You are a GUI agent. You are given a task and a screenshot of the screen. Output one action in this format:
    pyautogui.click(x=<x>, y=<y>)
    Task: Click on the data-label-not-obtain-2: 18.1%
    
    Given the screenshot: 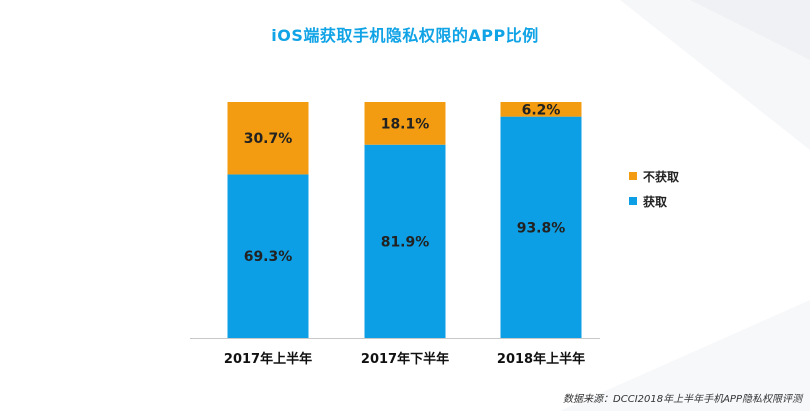 What is the action you would take?
    pyautogui.click(x=405, y=124)
    